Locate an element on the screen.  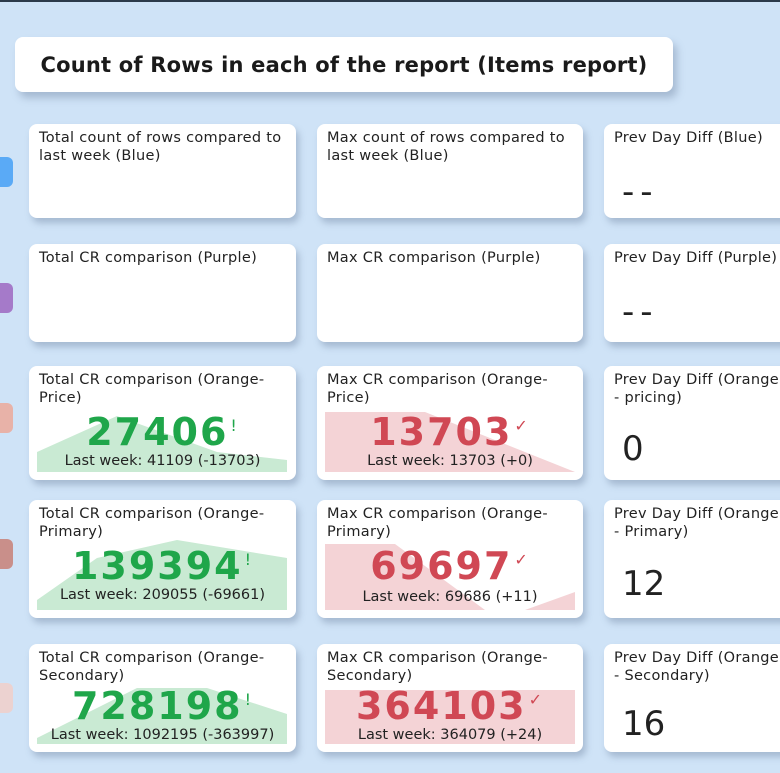
total-value: 27406! is located at coordinates (162, 432).